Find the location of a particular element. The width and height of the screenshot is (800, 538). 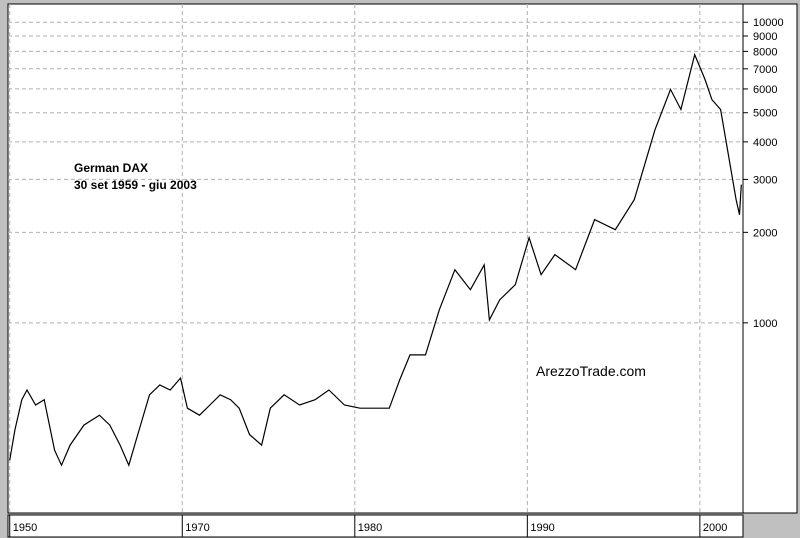

y-tick-label: 9000 is located at coordinates (765, 37).